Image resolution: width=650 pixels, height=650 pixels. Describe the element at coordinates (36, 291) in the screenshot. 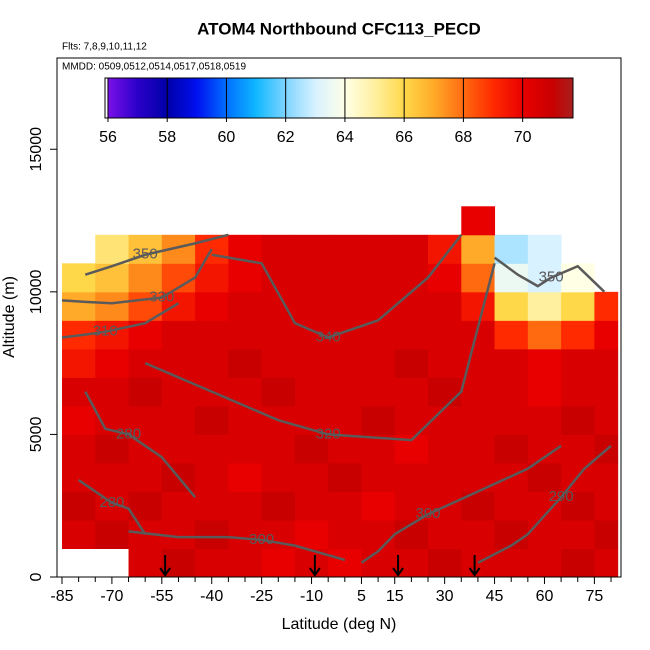

I see `y-tick-label: 10000` at that location.